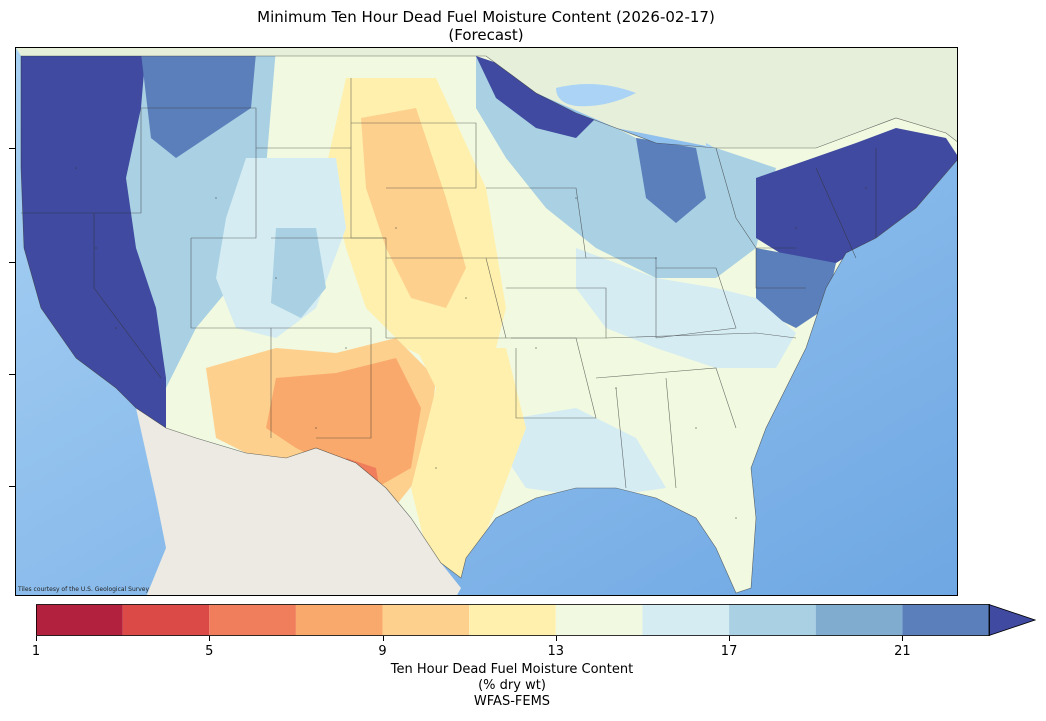  I want to click on lake-superior, so click(596, 95).